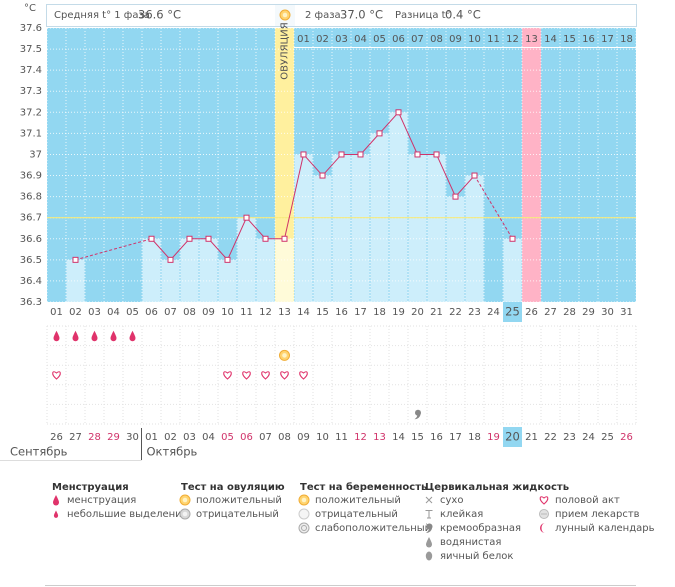 The image size is (675, 587). Describe the element at coordinates (497, 487) in the screenshot. I see `legend-title: Цервикальная жидкость` at that location.